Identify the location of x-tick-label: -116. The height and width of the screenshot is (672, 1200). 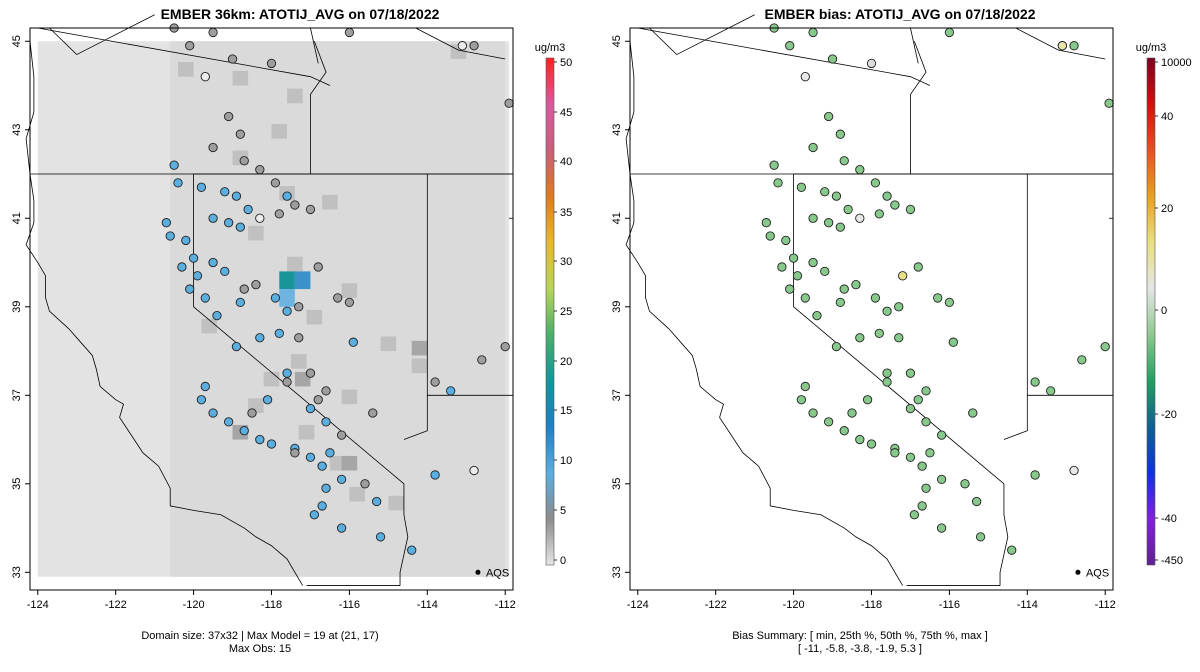
(949, 605).